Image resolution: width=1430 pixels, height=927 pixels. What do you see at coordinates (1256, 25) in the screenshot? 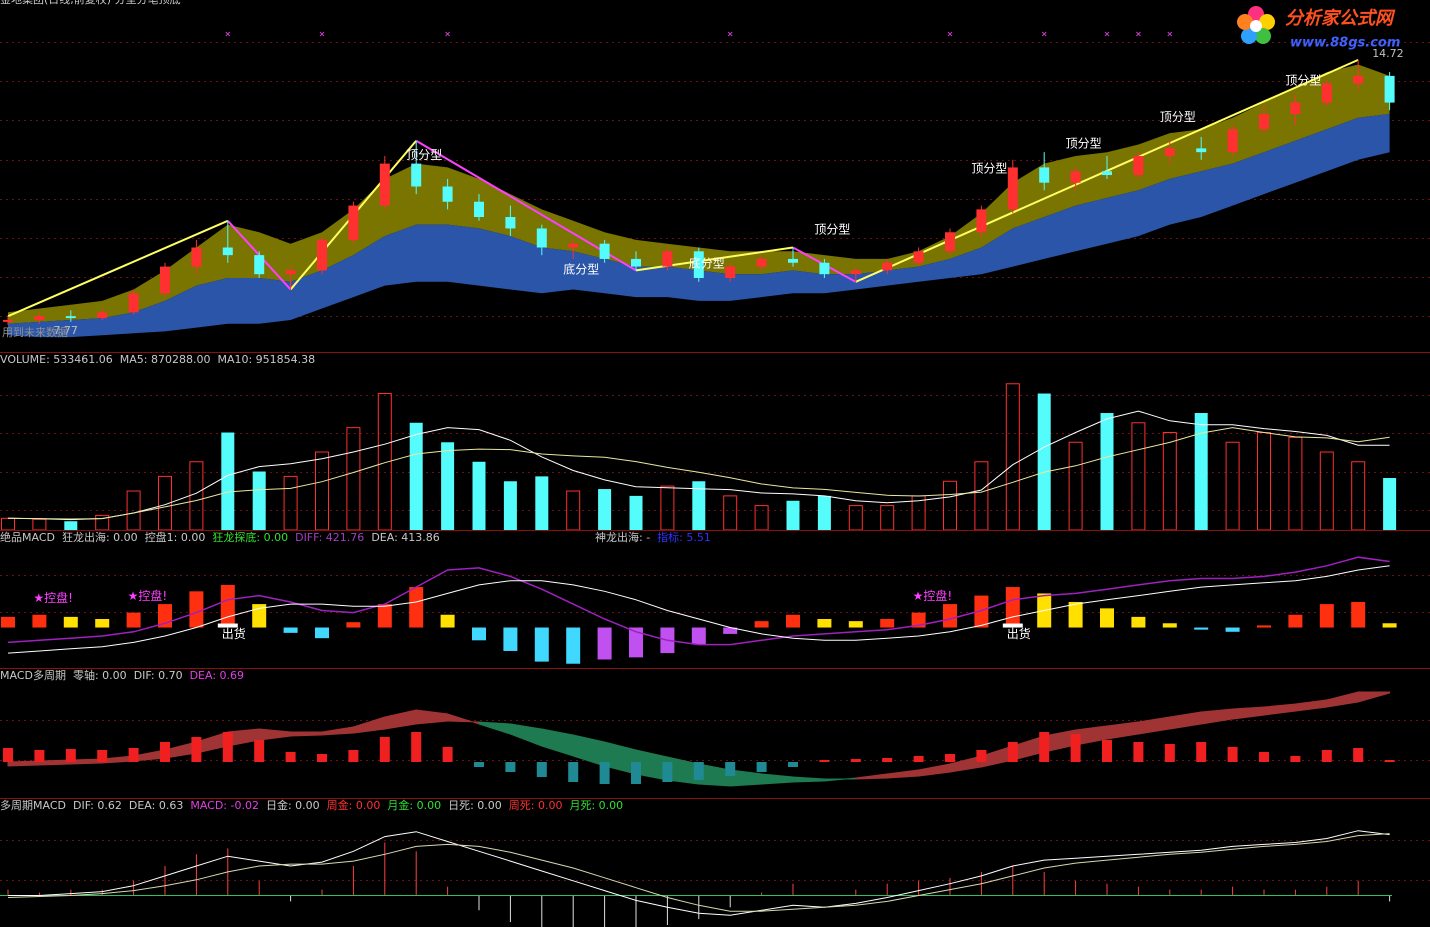
I see `logo-icon` at bounding box center [1256, 25].